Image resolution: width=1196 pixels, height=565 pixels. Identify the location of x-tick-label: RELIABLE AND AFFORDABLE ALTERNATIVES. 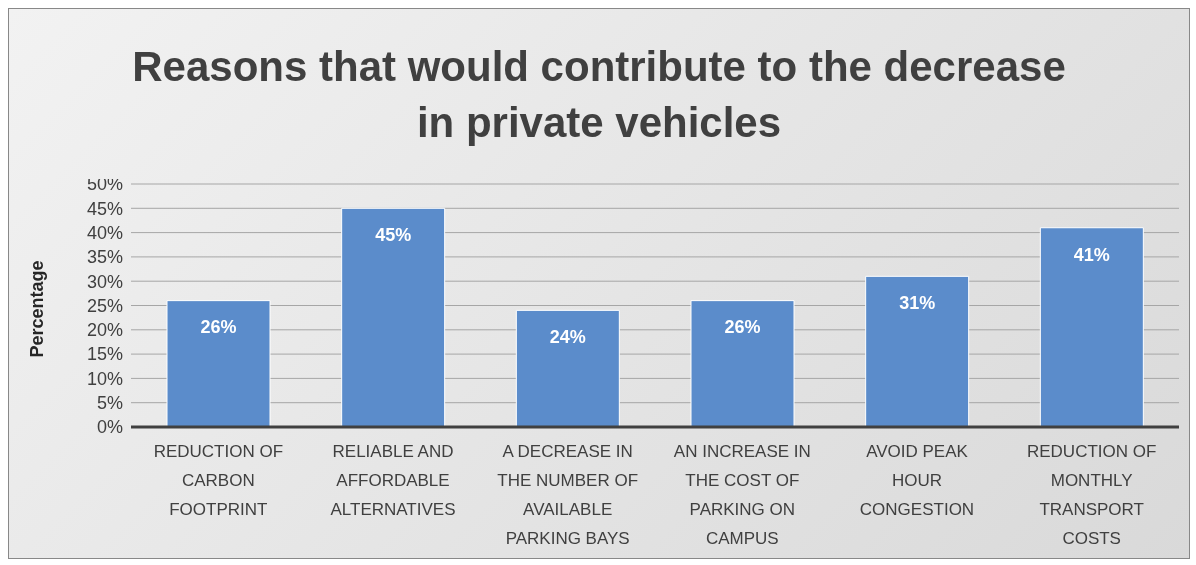
(393, 480).